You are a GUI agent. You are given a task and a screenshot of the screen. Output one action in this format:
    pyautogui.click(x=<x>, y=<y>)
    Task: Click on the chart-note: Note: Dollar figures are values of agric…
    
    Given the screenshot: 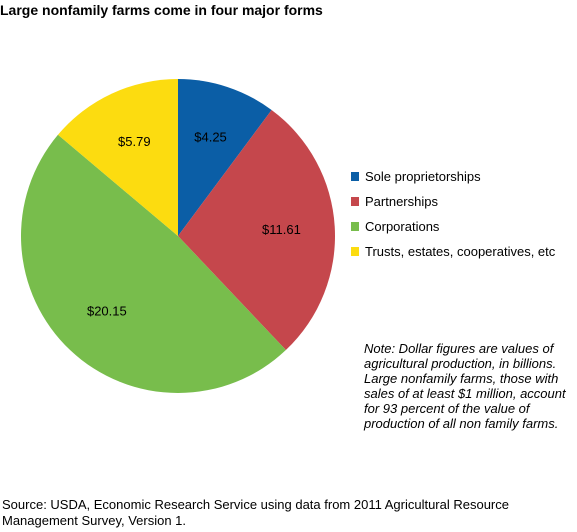 What is the action you would take?
    pyautogui.click(x=465, y=386)
    